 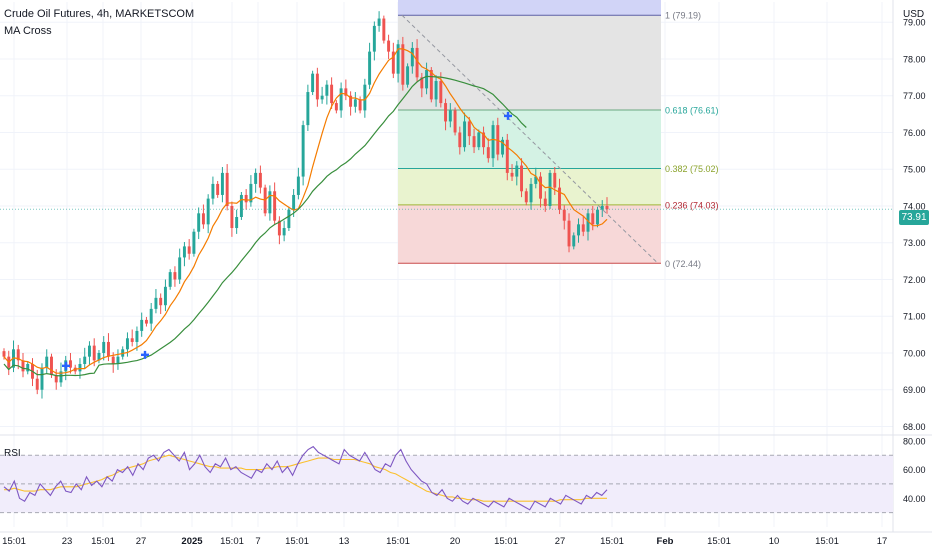 I want to click on rsi-tick-label: 60.00, so click(x=914, y=470).